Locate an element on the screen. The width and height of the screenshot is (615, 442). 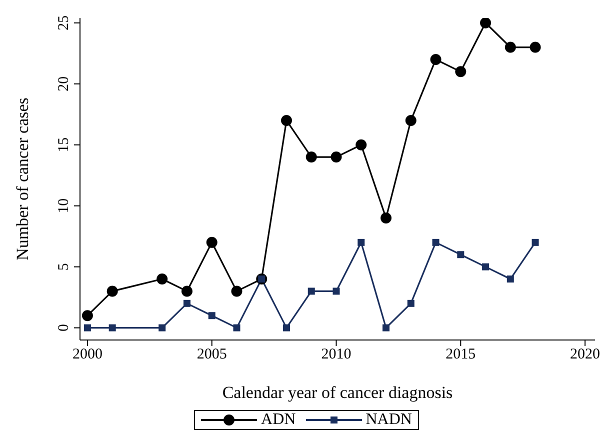
y-tick-label: 10 is located at coordinates (64, 206).